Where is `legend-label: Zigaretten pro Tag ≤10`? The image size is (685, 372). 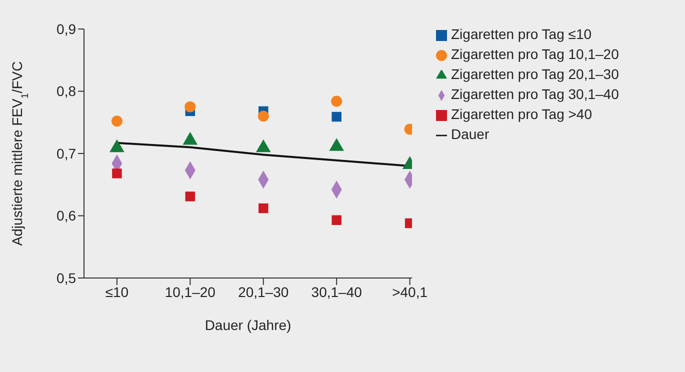
legend-label: Zigaretten pro Tag ≤10 is located at coordinates (521, 34).